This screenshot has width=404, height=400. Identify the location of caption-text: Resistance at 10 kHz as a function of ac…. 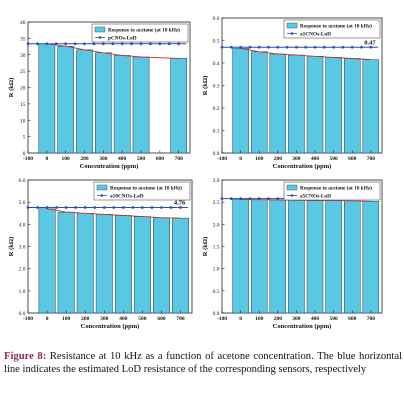
(203, 363).